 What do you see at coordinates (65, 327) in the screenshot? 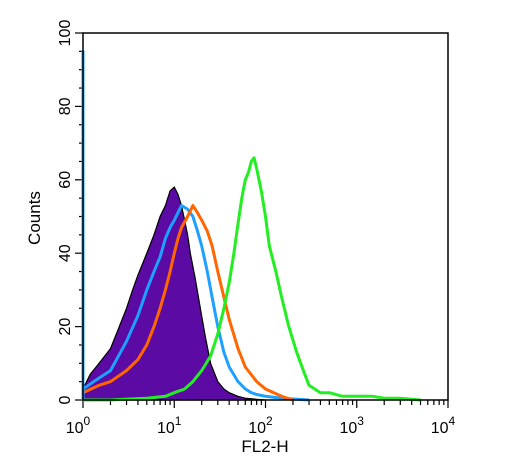
I see `y-tick-label: 20` at bounding box center [65, 327].